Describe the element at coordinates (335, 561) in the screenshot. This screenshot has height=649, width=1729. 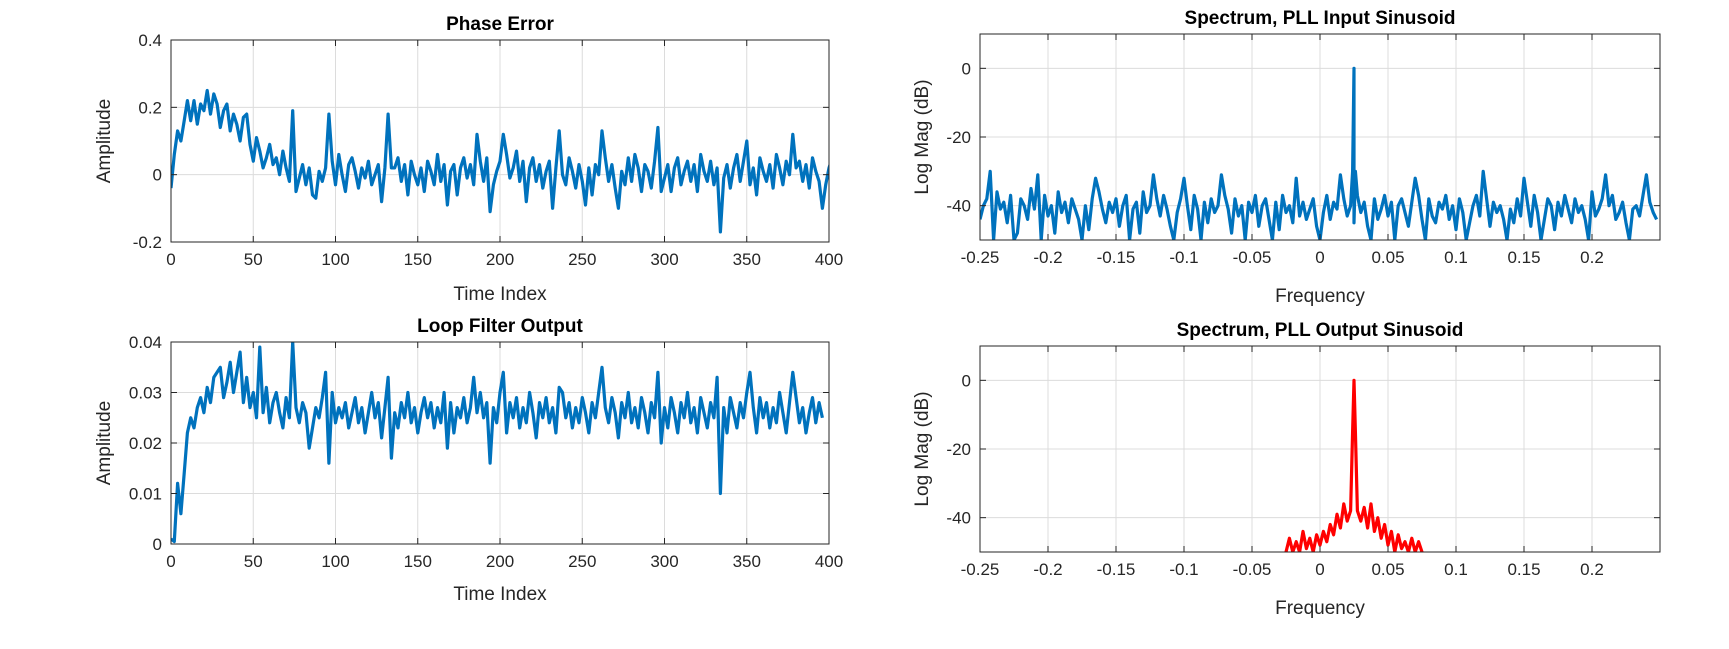
I see `loop-xtick-label-2: 100` at that location.